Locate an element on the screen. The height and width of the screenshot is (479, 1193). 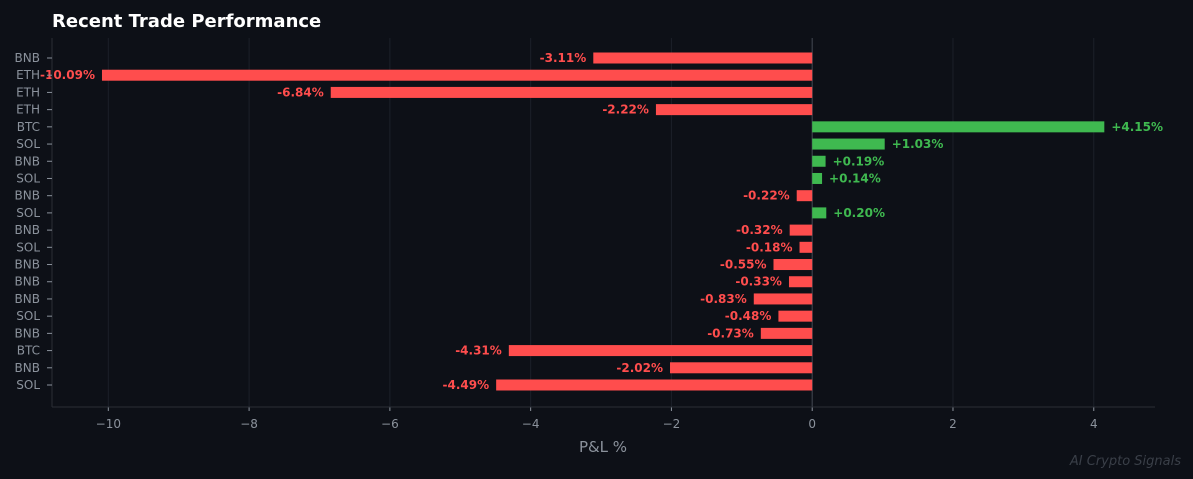
data-label: -4.49% is located at coordinates (466, 385).